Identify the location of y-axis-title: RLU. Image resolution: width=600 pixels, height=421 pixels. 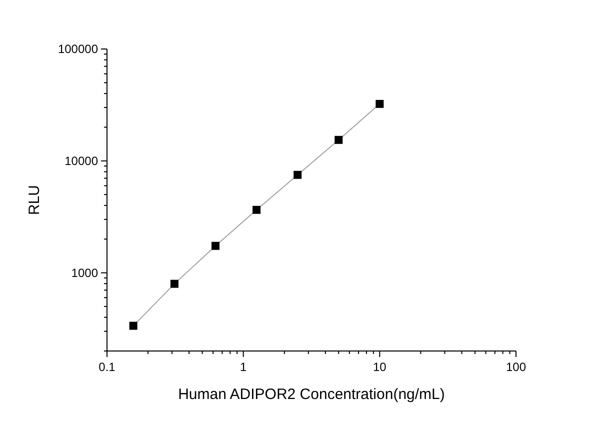
(34, 200).